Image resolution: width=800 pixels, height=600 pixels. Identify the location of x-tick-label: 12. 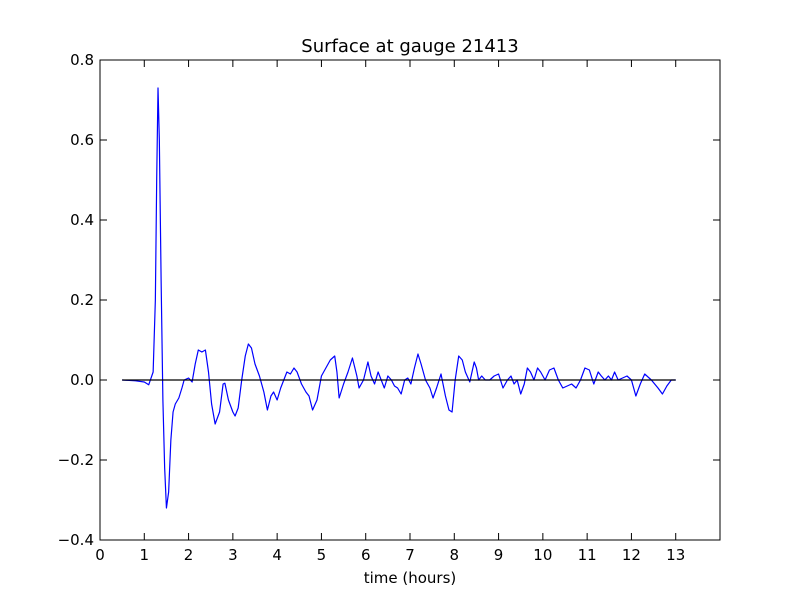
(631, 555).